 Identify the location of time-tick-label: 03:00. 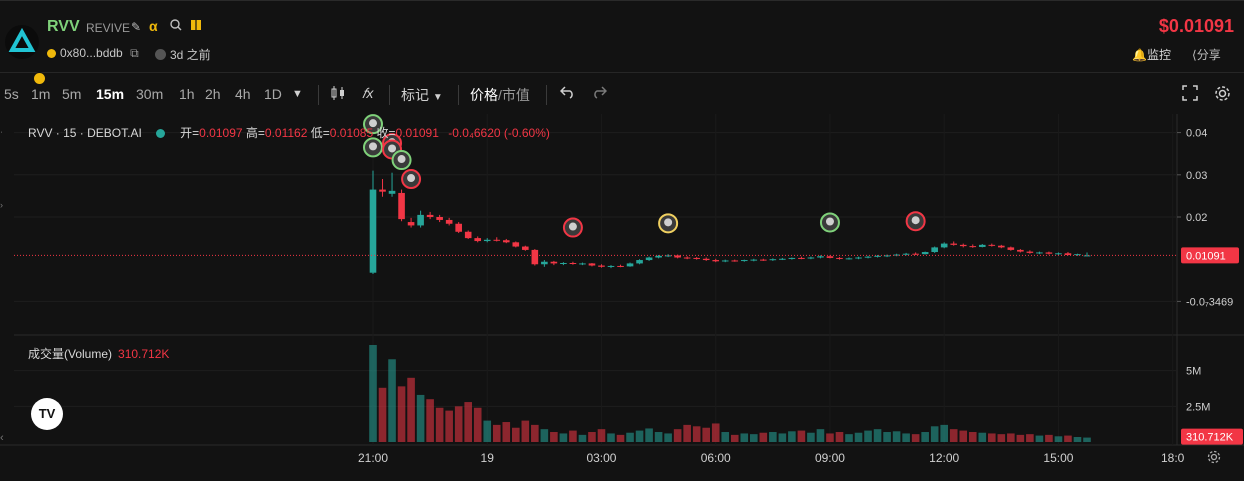
(601, 458).